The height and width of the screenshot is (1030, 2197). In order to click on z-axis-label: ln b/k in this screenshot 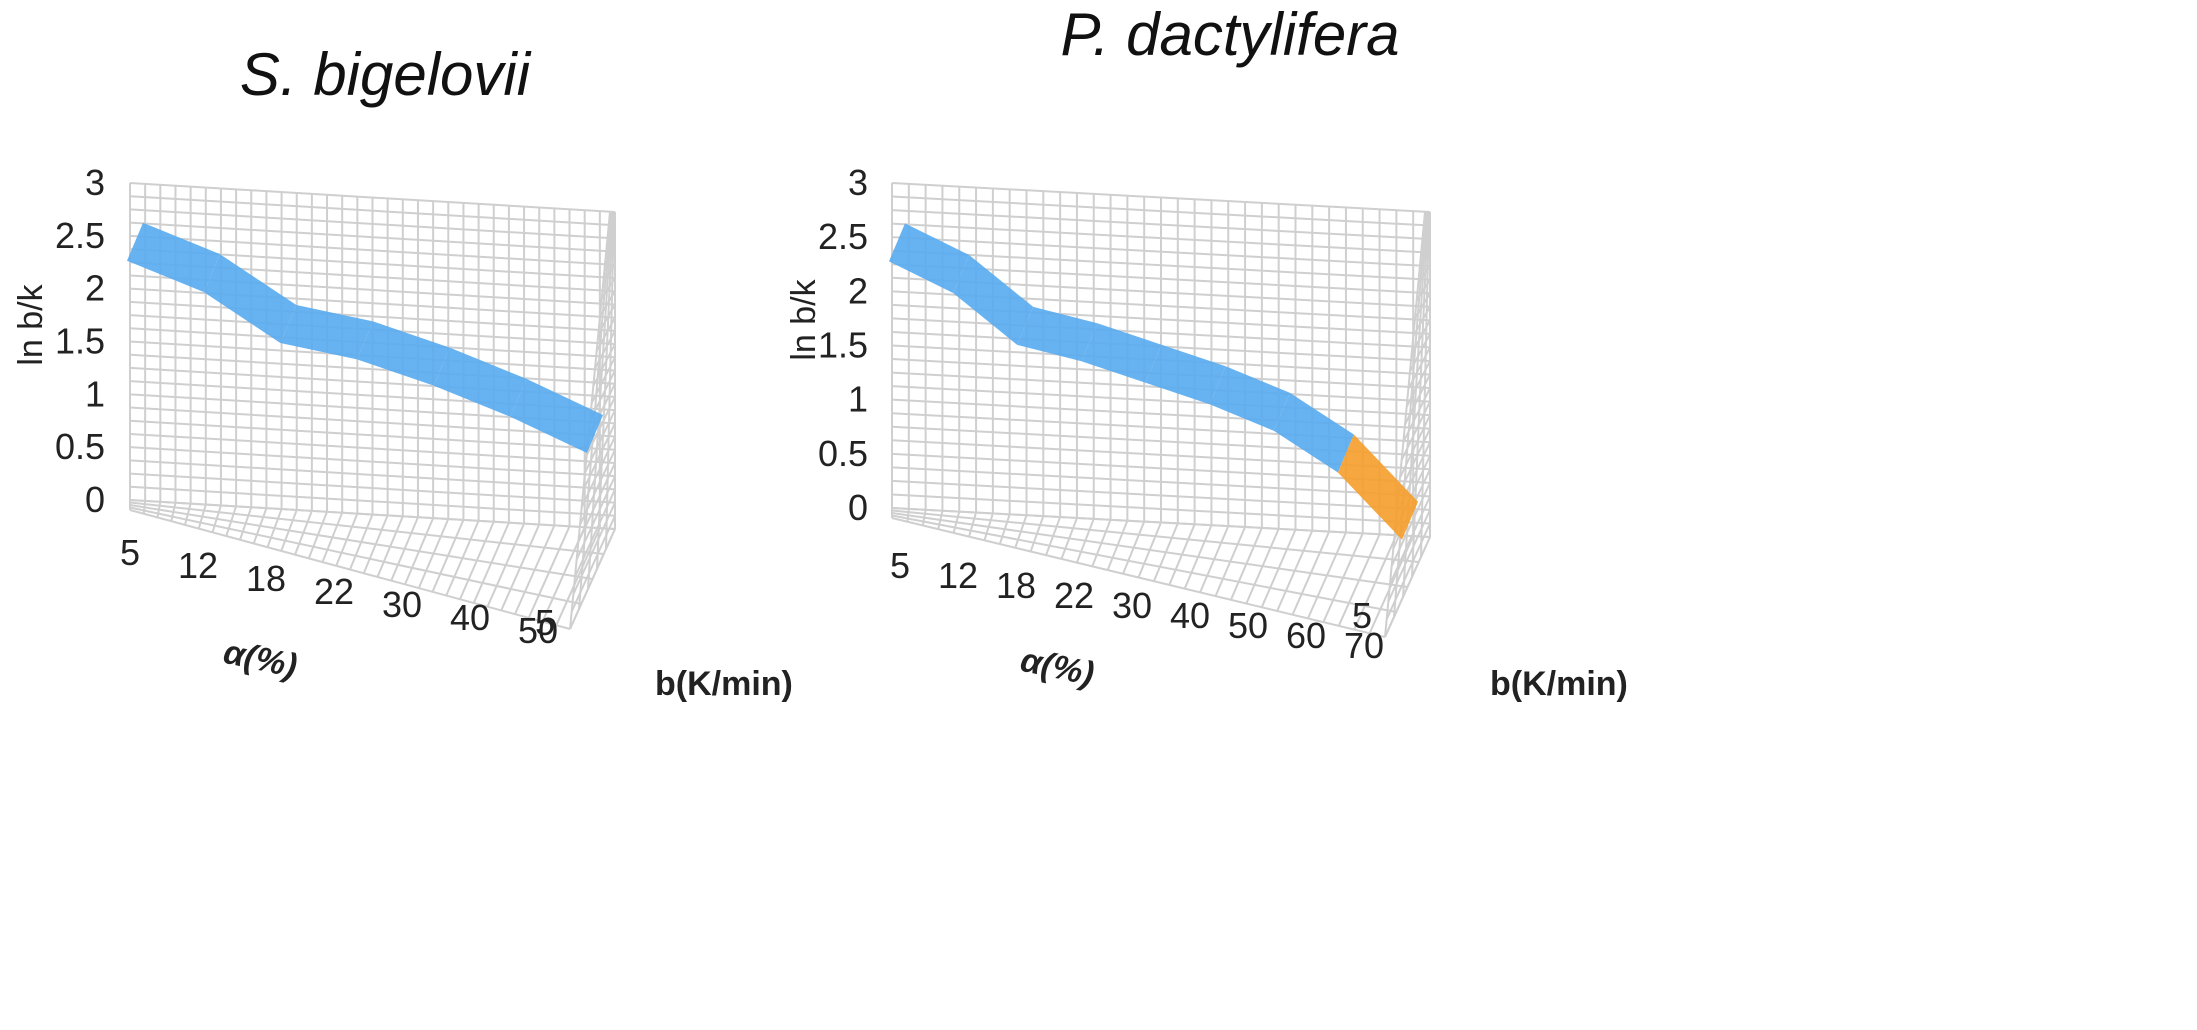, I will do `click(804, 319)`.